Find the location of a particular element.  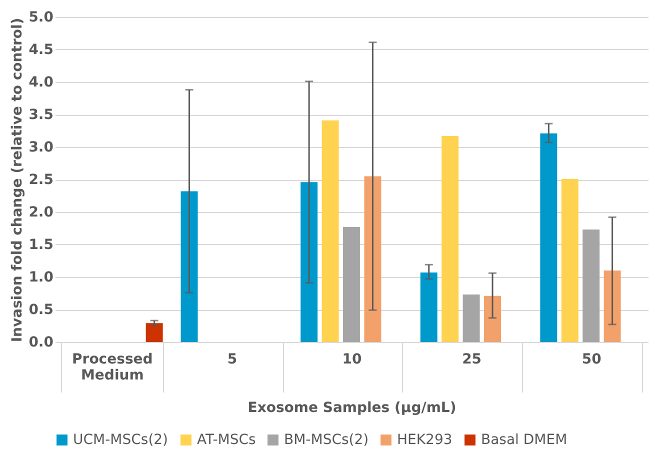

legend-label: AT-MSCs is located at coordinates (226, 440).